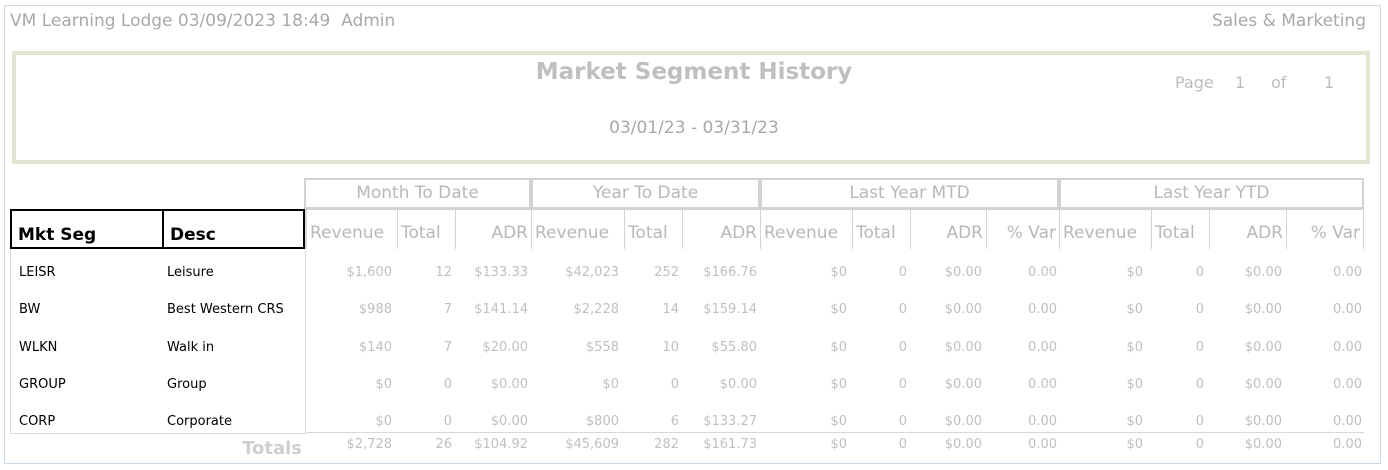 The image size is (1388, 470). I want to click on total-mtd-adr: $104.92, so click(501, 444).